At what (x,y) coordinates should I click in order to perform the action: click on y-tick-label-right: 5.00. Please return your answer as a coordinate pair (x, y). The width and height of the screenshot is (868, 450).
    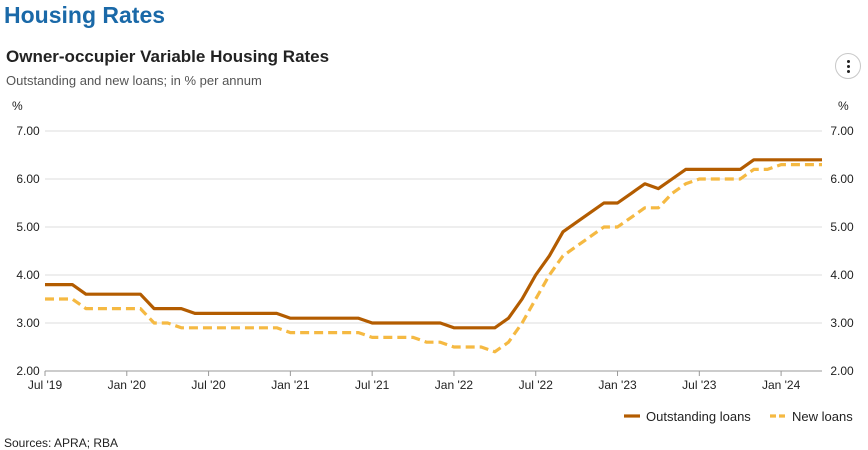
    Looking at the image, I should click on (842, 227).